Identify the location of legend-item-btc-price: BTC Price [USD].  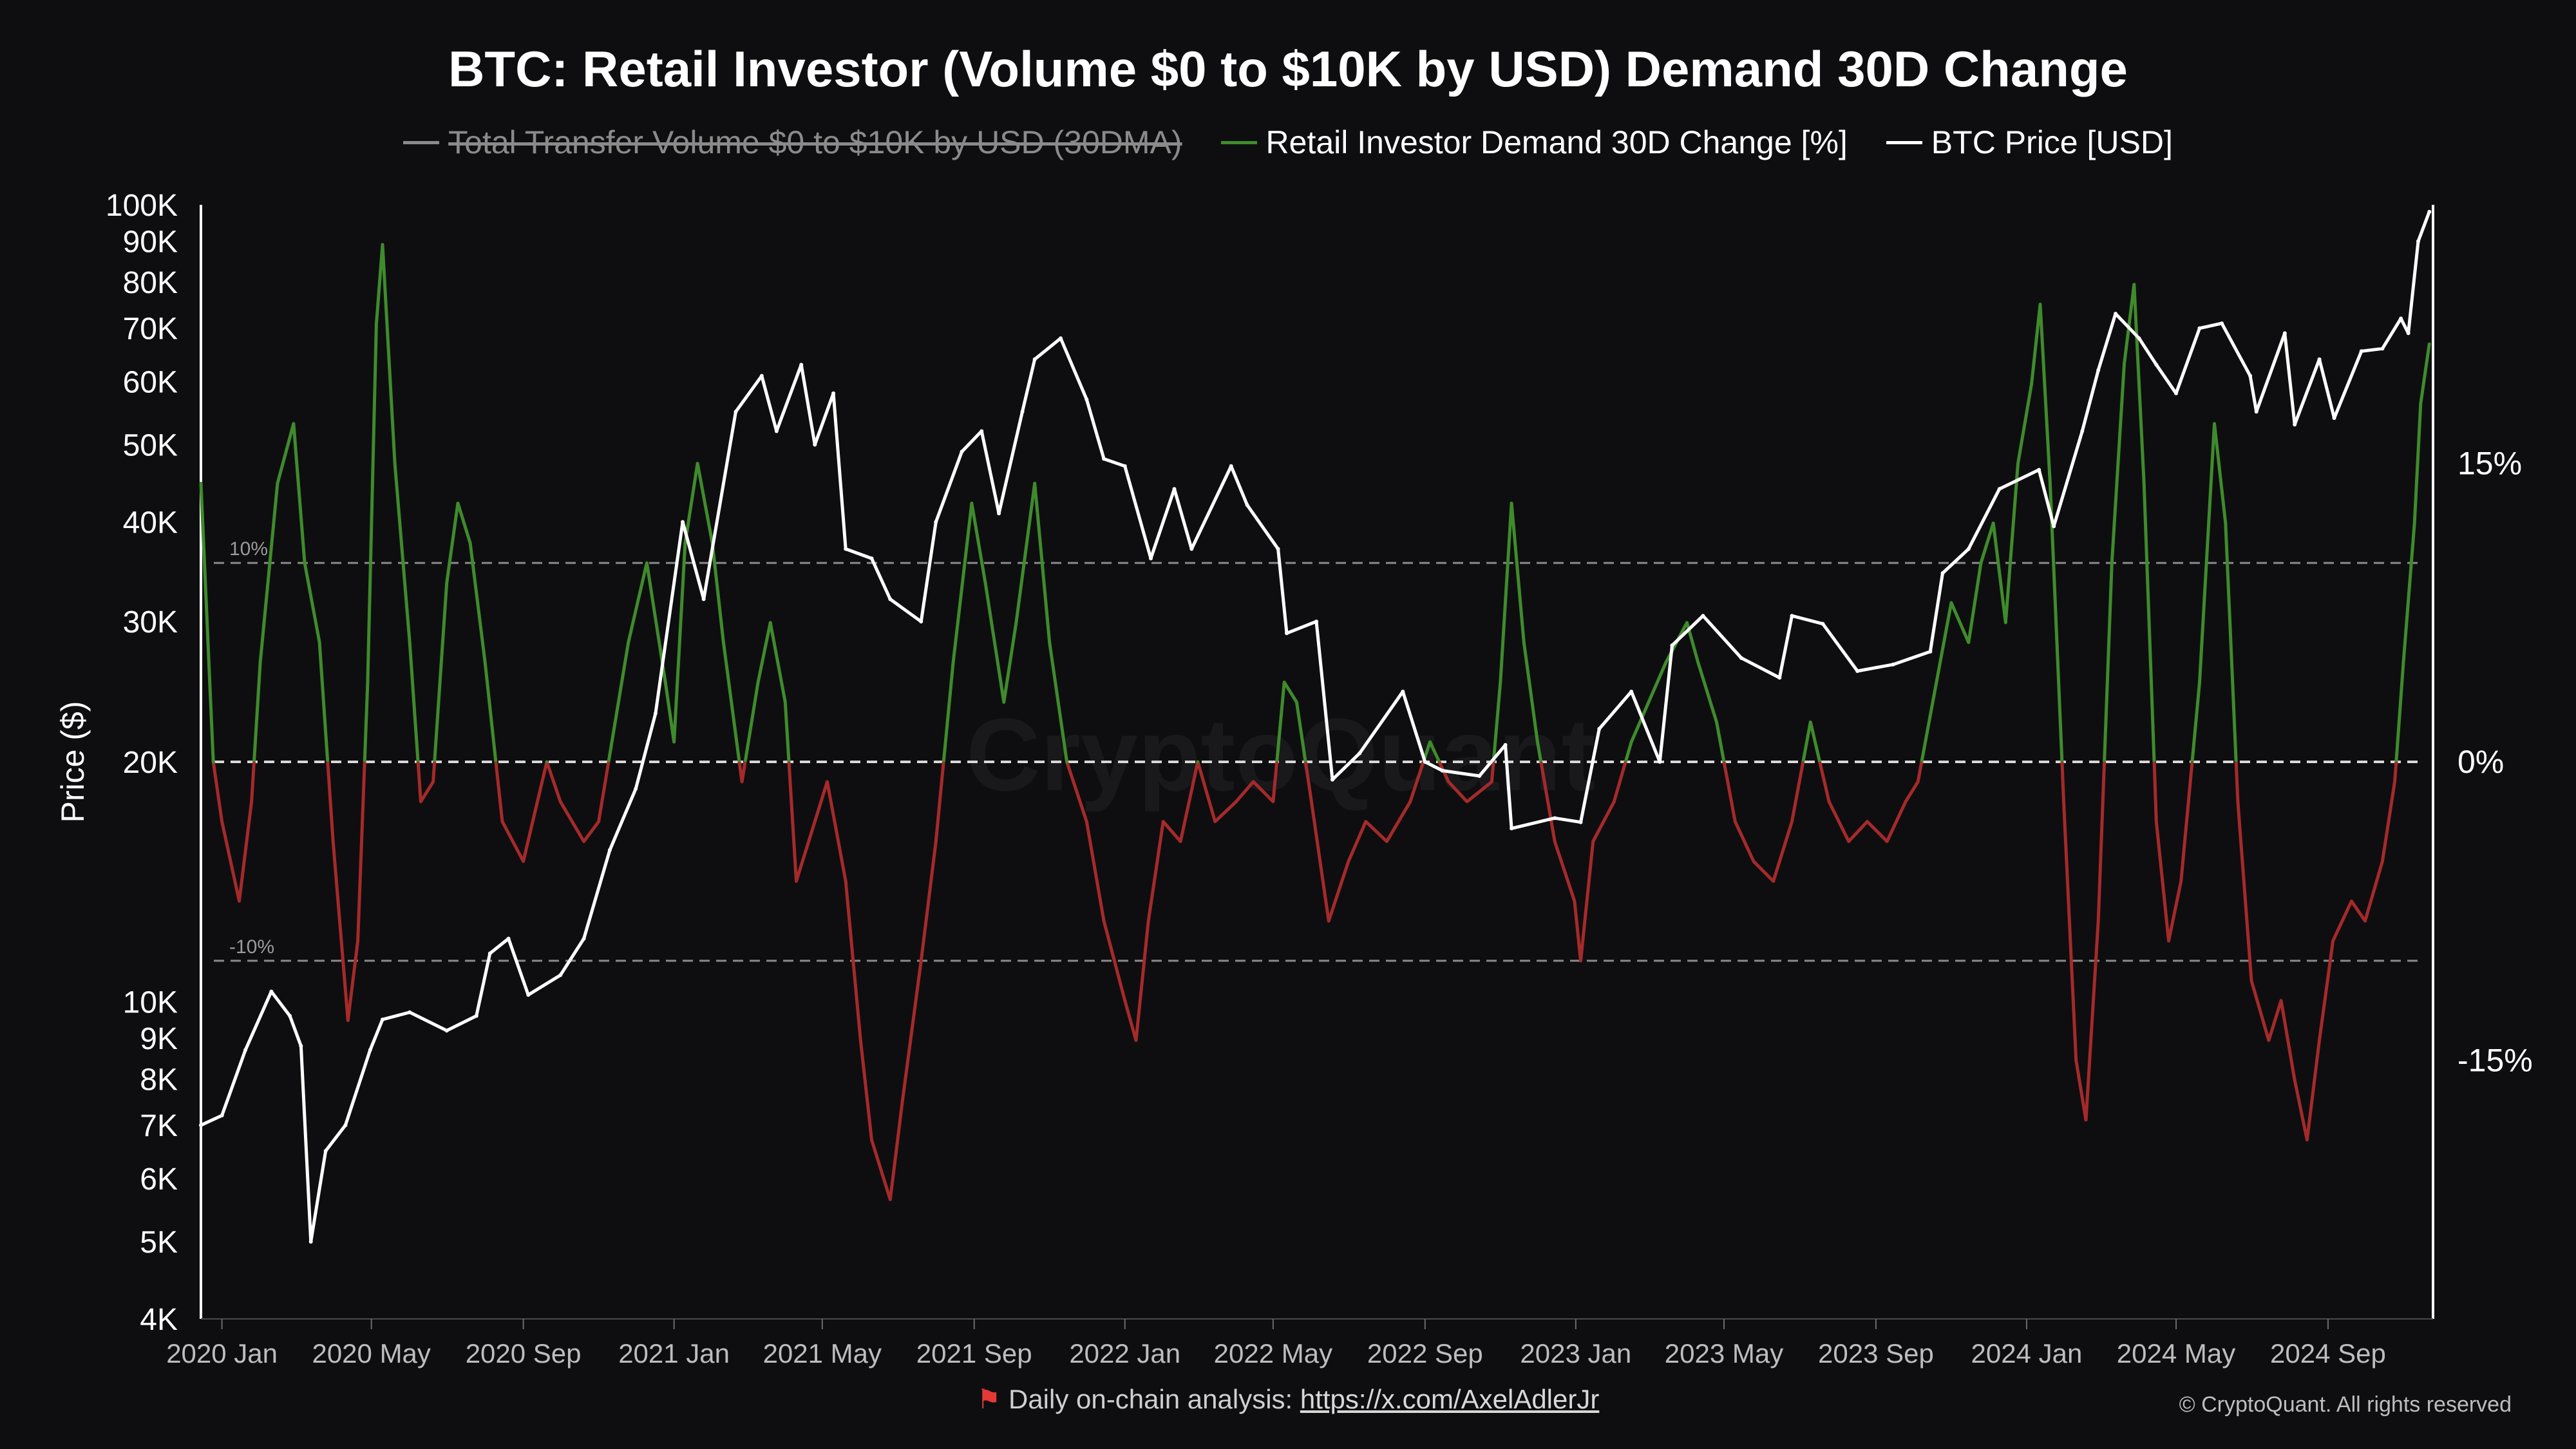
(2030, 143).